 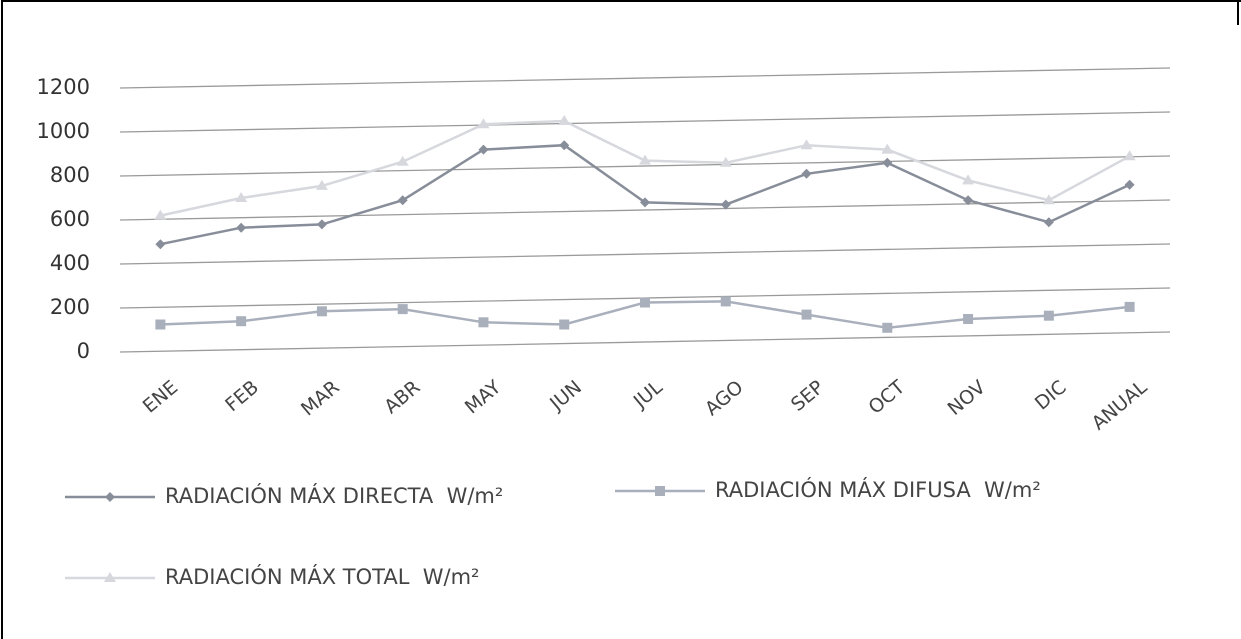 What do you see at coordinates (70, 307) in the screenshot?
I see `y-tick-label: 200` at bounding box center [70, 307].